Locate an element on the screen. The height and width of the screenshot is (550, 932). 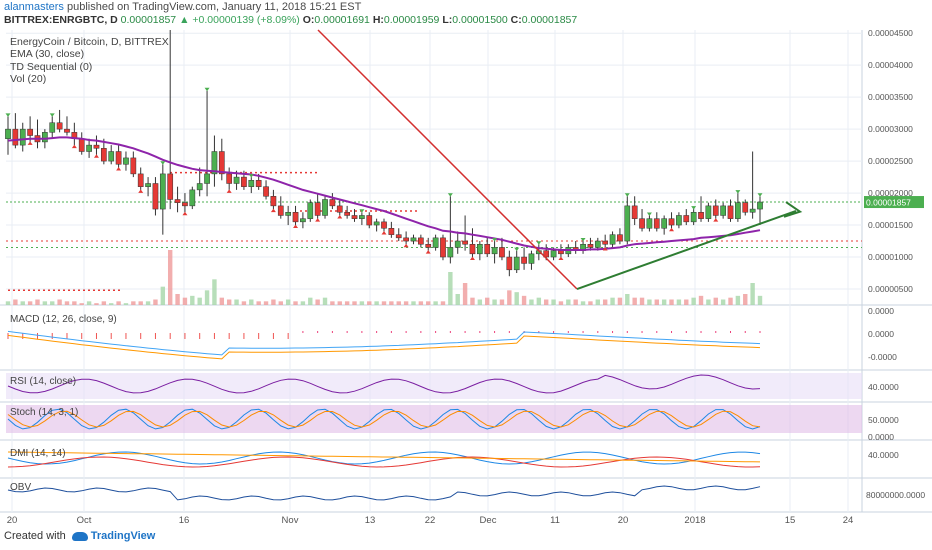
low-value: 0.00001500 is located at coordinates (480, 20).